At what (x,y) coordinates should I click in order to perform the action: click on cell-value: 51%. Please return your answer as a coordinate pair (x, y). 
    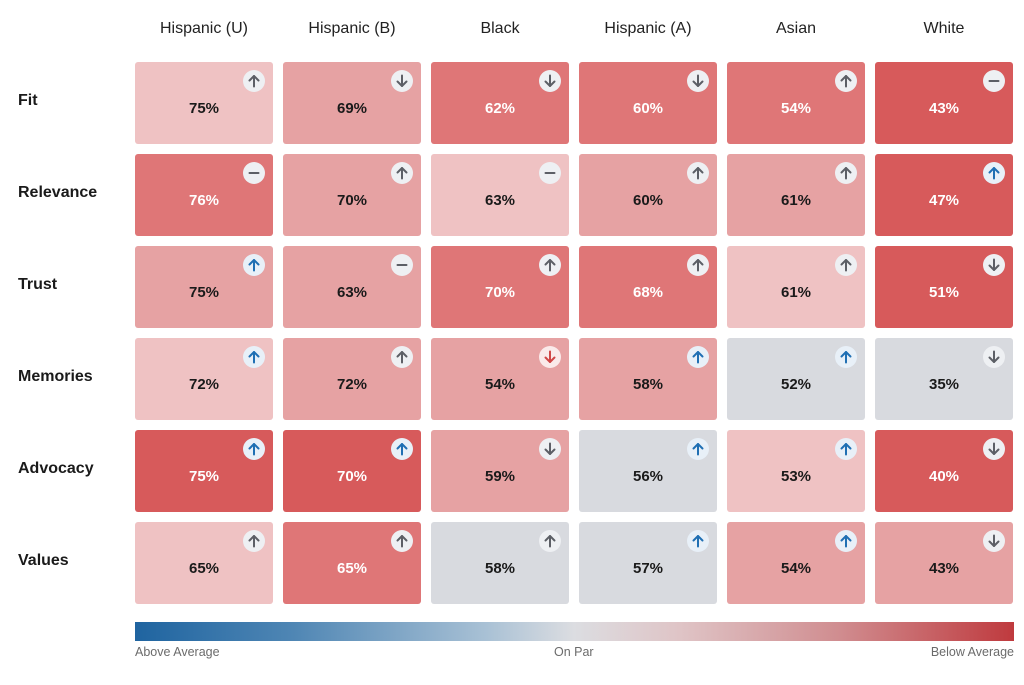
    Looking at the image, I should click on (944, 292).